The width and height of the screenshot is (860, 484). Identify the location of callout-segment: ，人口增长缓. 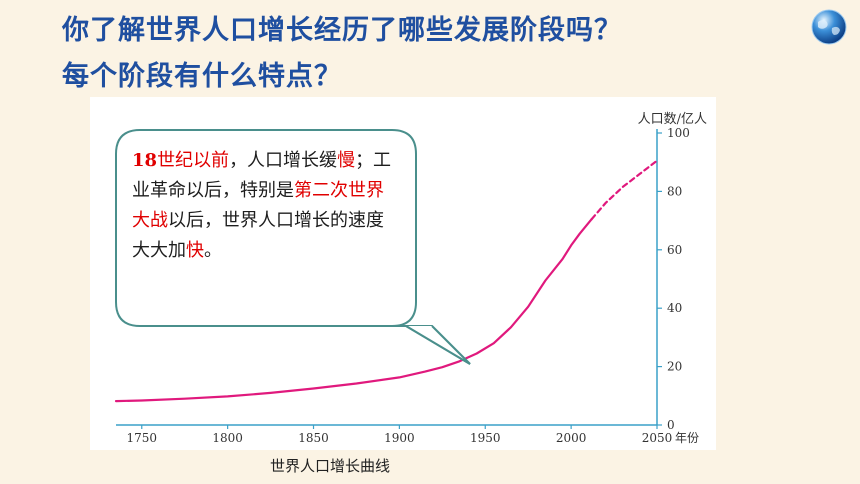
(283, 160).